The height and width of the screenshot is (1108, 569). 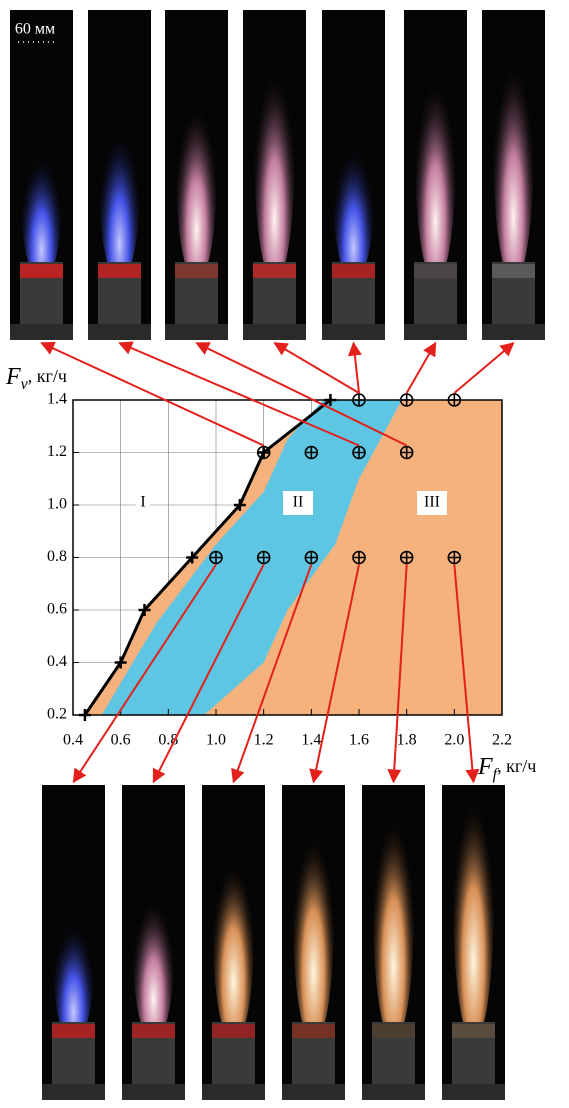 I want to click on scale-bar-label: 60 мм, so click(x=35, y=29).